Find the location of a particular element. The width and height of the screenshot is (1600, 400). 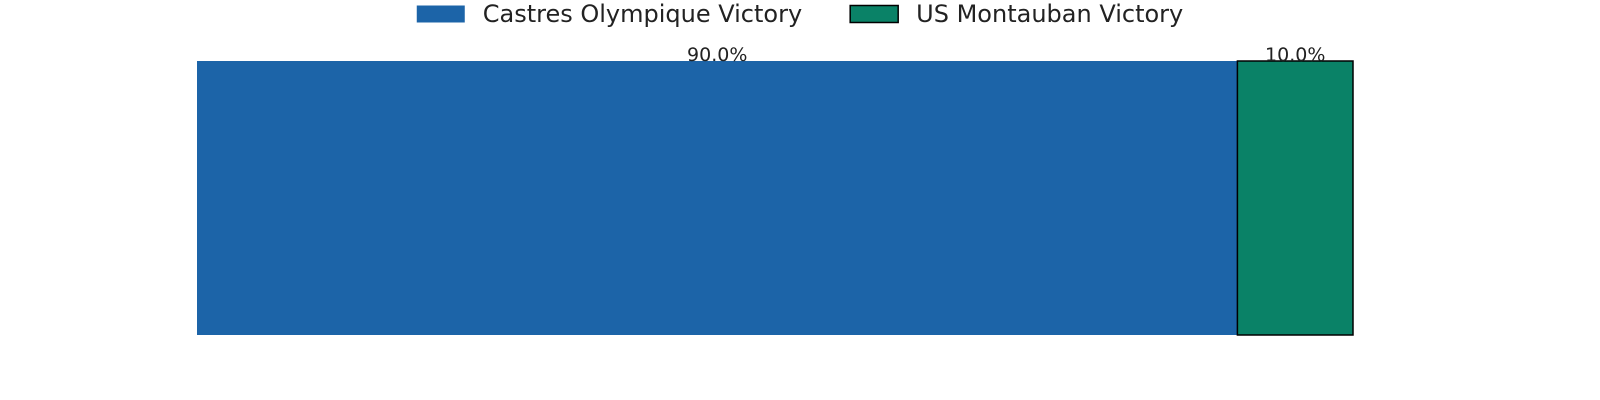

legend-item-us-montauban-victory: US Montauban Victory is located at coordinates (1016, 14).